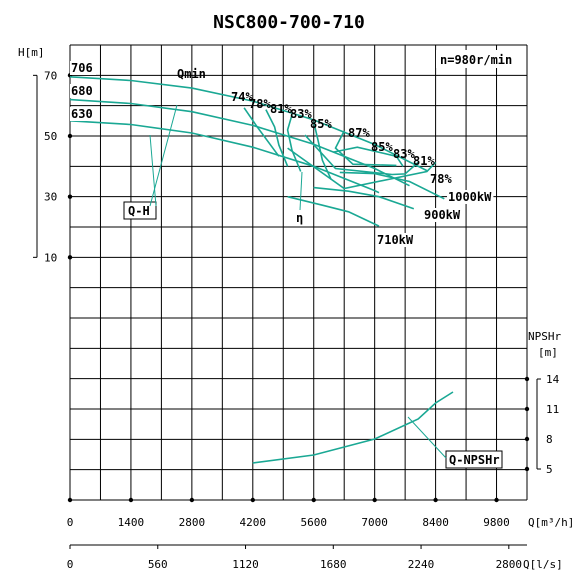  Describe the element at coordinates (333, 564) in the screenshot. I see `flow-ls-tick-label: 1680` at that location.